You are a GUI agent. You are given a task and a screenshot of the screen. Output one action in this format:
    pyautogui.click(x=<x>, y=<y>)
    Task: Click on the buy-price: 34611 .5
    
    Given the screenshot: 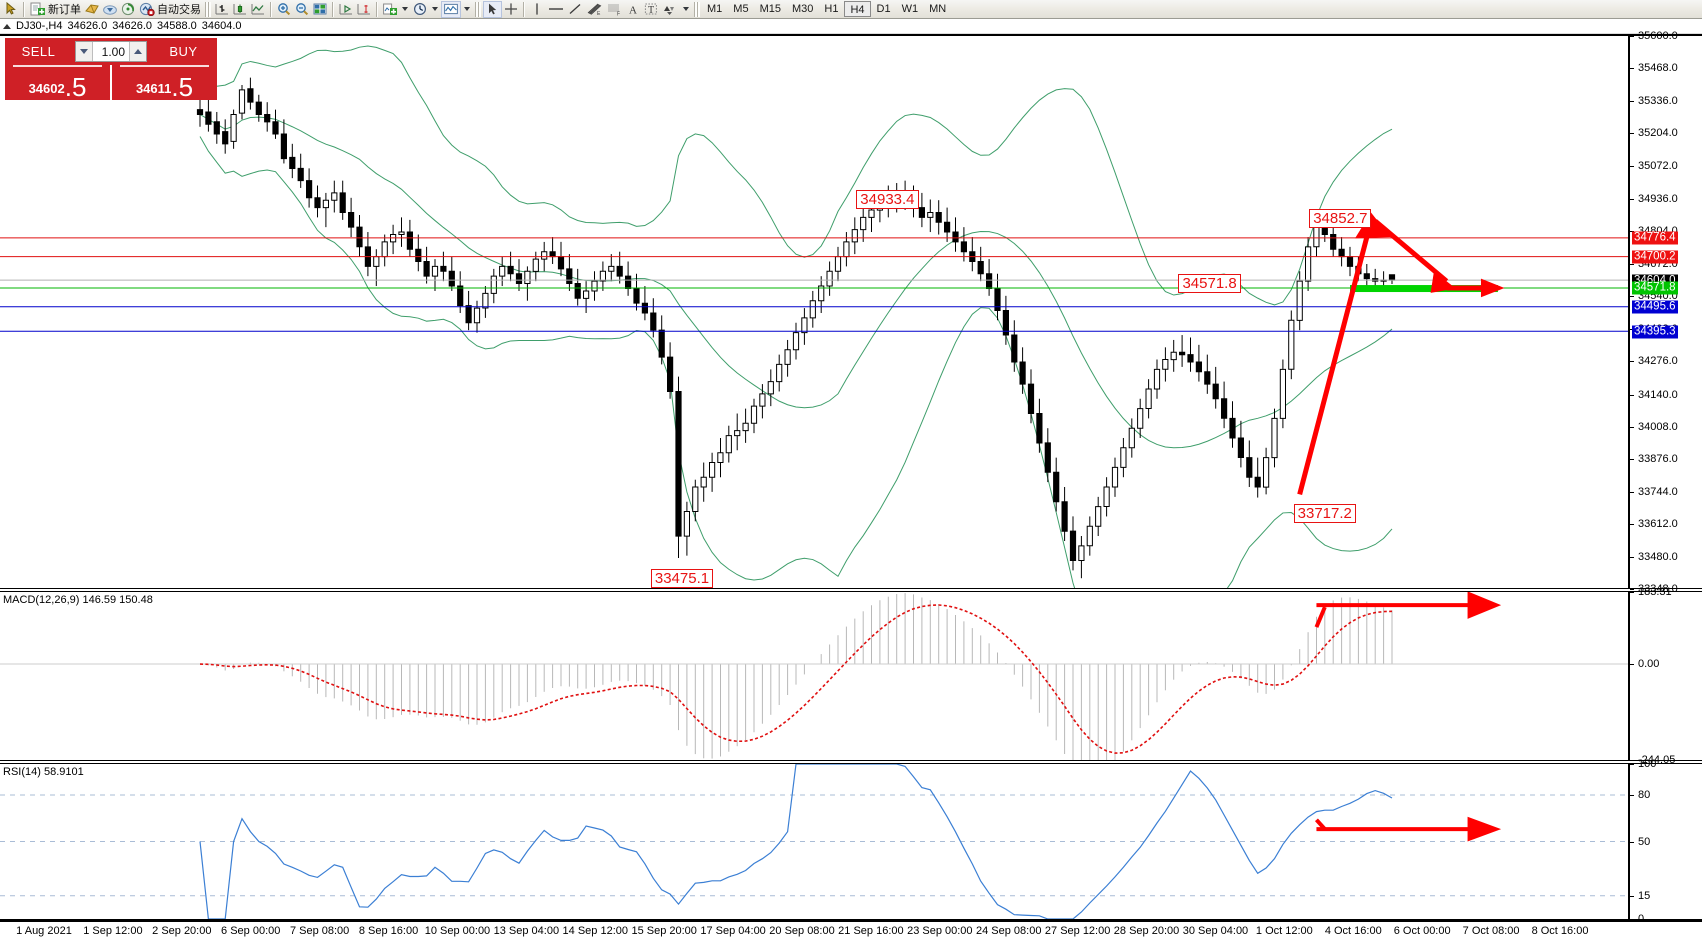 What is the action you would take?
    pyautogui.click(x=163, y=82)
    